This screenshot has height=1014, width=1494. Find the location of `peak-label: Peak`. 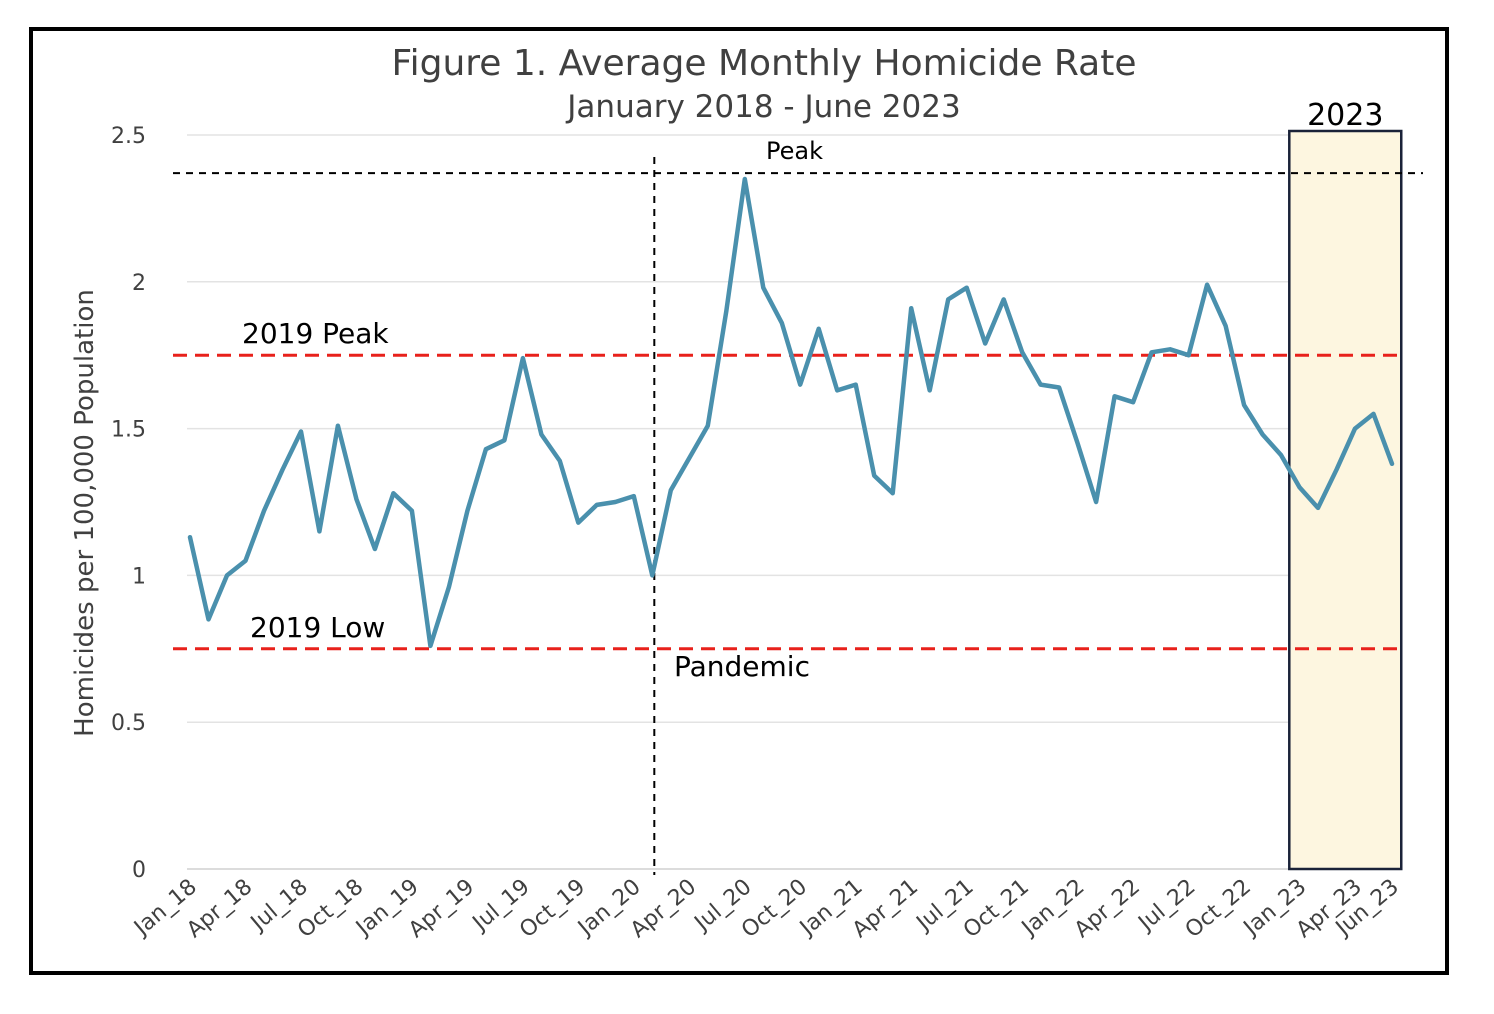

peak-label: Peak is located at coordinates (794, 151).